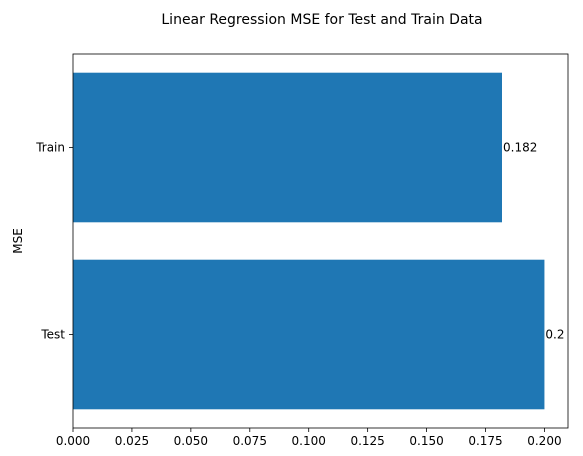  What do you see at coordinates (534, 241) in the screenshot?
I see `data-labels-group: 0.2 0.182` at bounding box center [534, 241].